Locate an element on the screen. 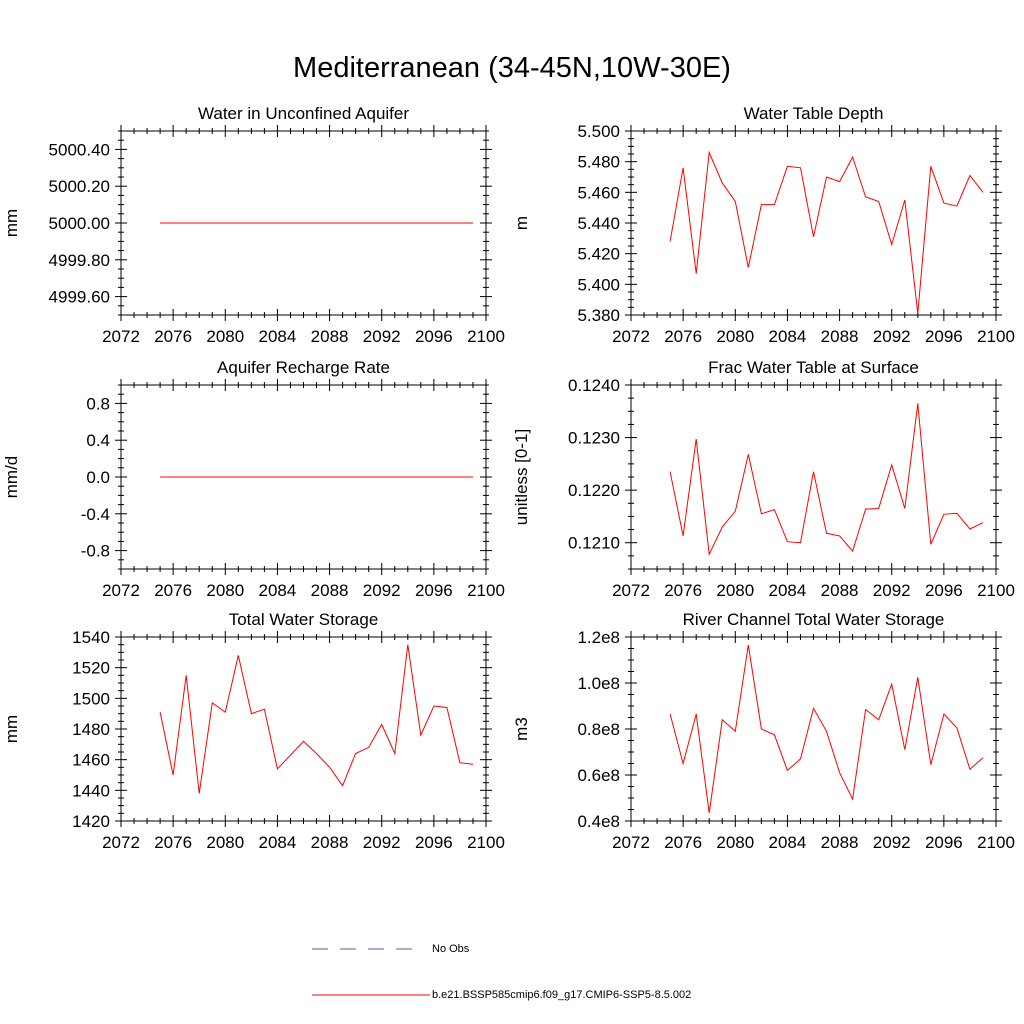 The height and width of the screenshot is (1024, 1024). y-tick-label: 0.8e8 is located at coordinates (598, 729).